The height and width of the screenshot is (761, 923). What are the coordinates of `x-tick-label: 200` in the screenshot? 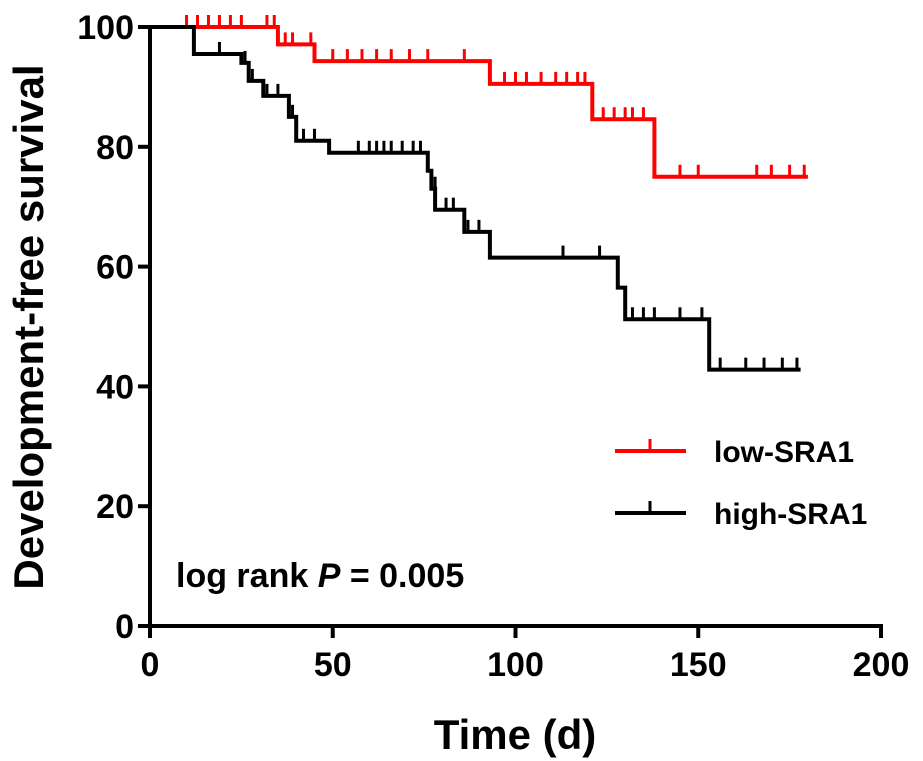 It's located at (881, 665).